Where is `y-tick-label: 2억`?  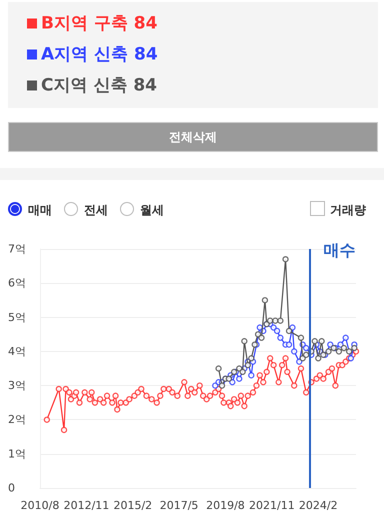
y-tick-label: 2억 is located at coordinates (17, 419).